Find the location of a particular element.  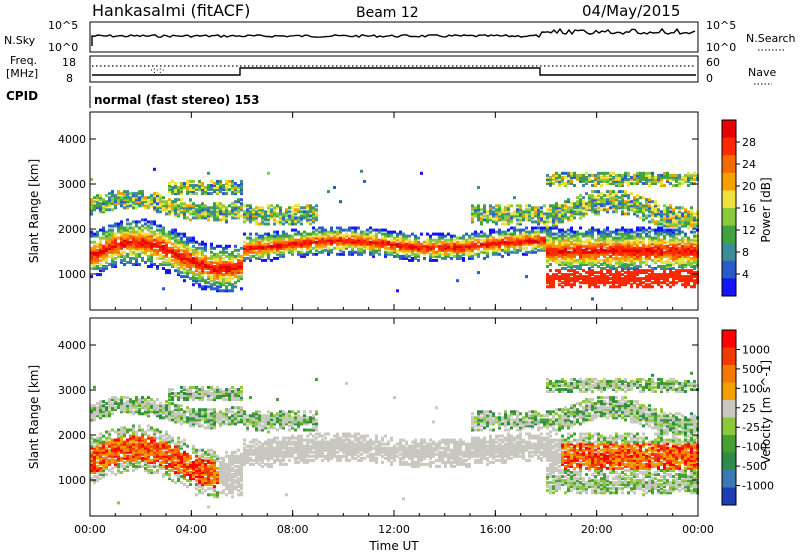

freq-left-tick-low: 8 is located at coordinates (69, 78).